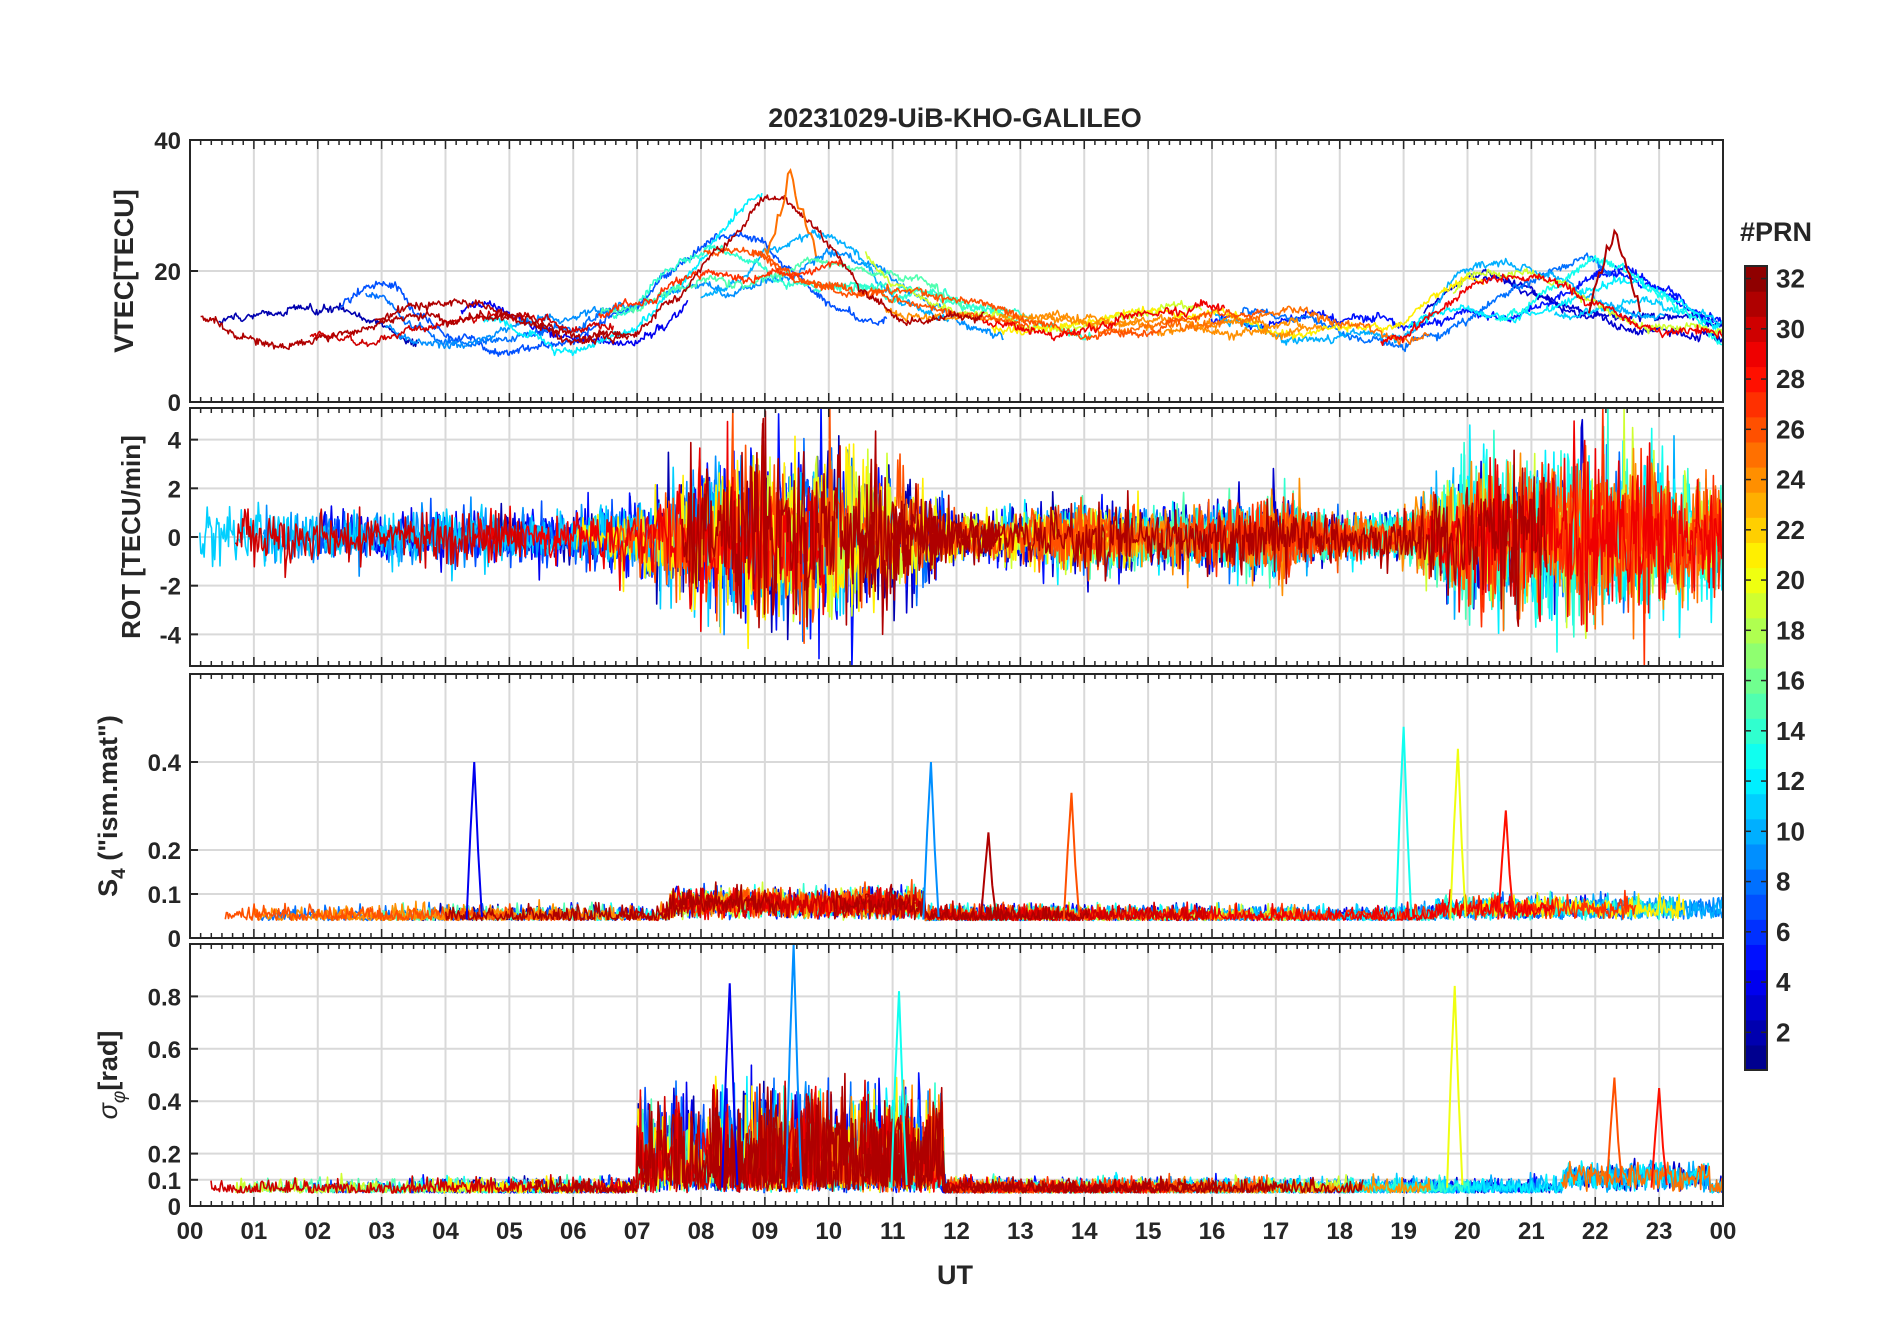 This screenshot has height=1330, width=1902. I want to click on xtick-label: 07, so click(637, 1231).